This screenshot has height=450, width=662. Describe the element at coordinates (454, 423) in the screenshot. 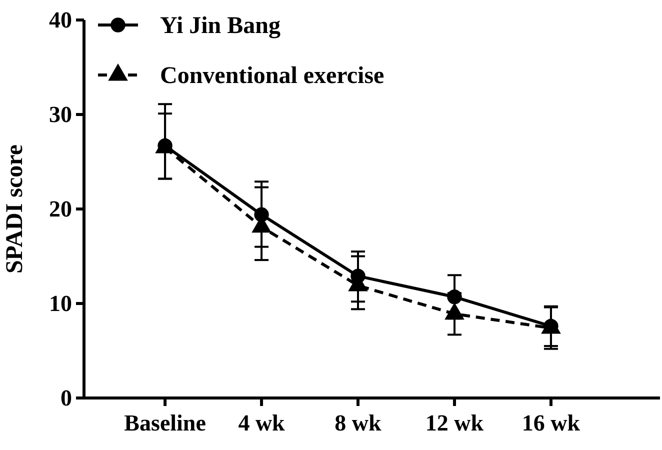

I see `x-tick-label: 12 wk` at that location.